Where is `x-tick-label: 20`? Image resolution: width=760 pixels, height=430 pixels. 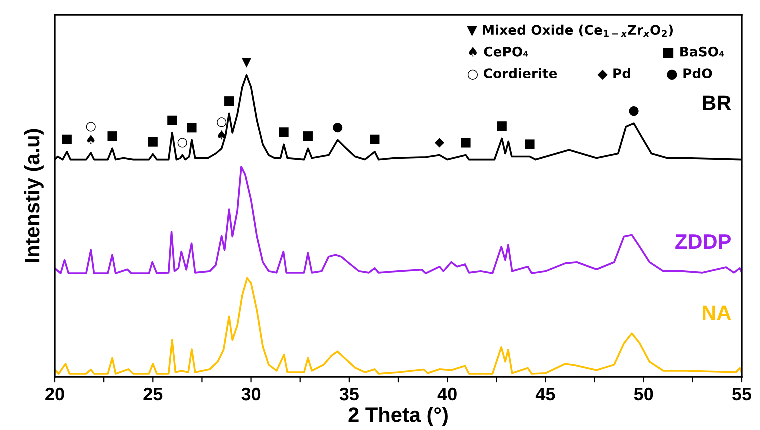
x-tick-label: 20 is located at coordinates (55, 394).